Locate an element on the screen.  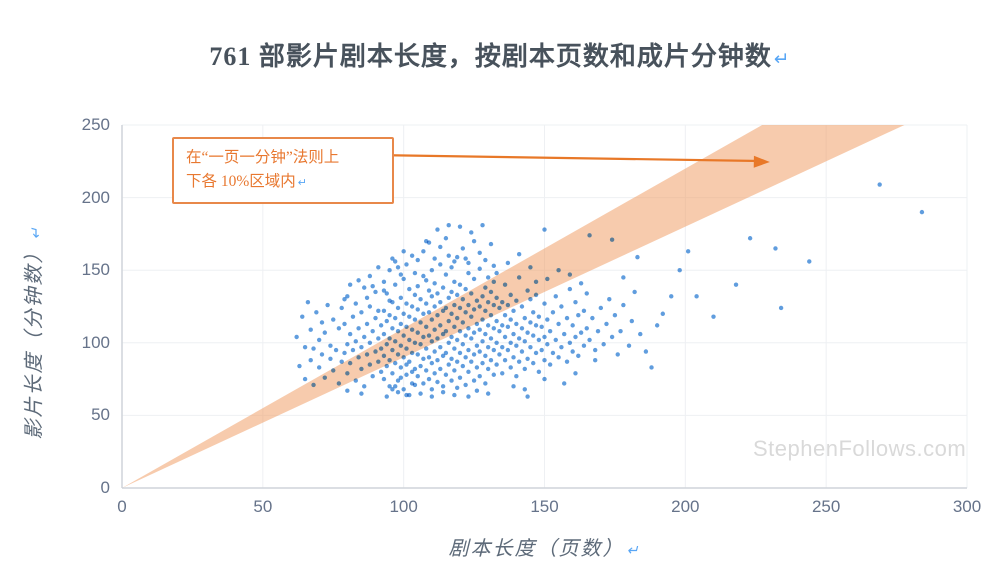
chart-title-text: 761 部影片剧本长度，按剧本页数和成片分钟数 is located at coordinates (490, 56).